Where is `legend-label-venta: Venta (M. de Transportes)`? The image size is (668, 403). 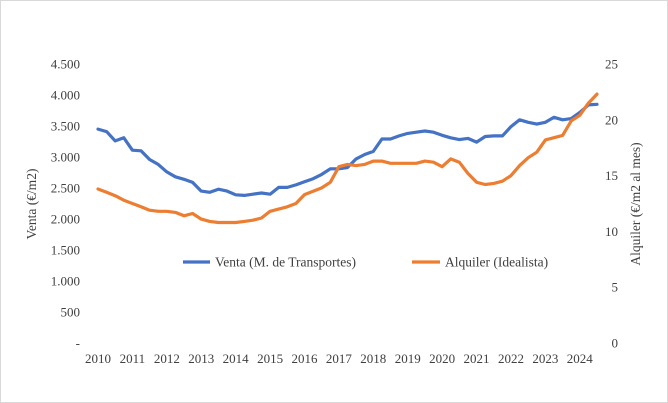 legend-label-venta: Venta (M. de Transportes) is located at coordinates (285, 262).